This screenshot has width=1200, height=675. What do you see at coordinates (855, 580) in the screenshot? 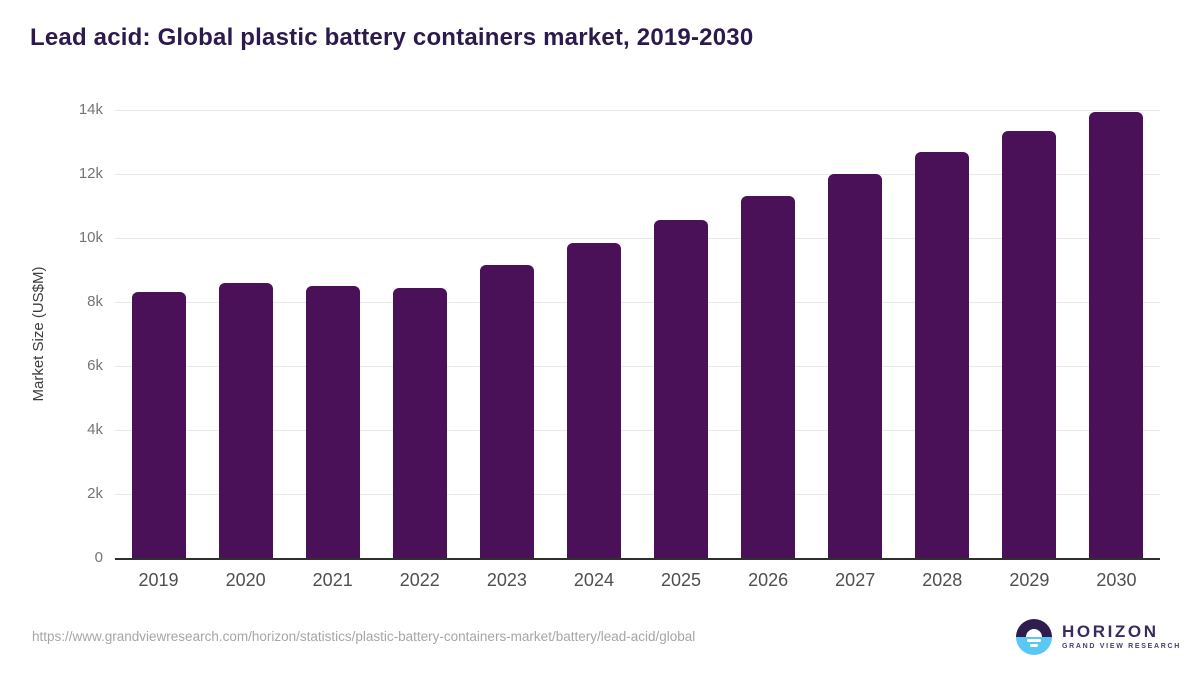
I see `x-axis-label-2027: 2027` at bounding box center [855, 580].